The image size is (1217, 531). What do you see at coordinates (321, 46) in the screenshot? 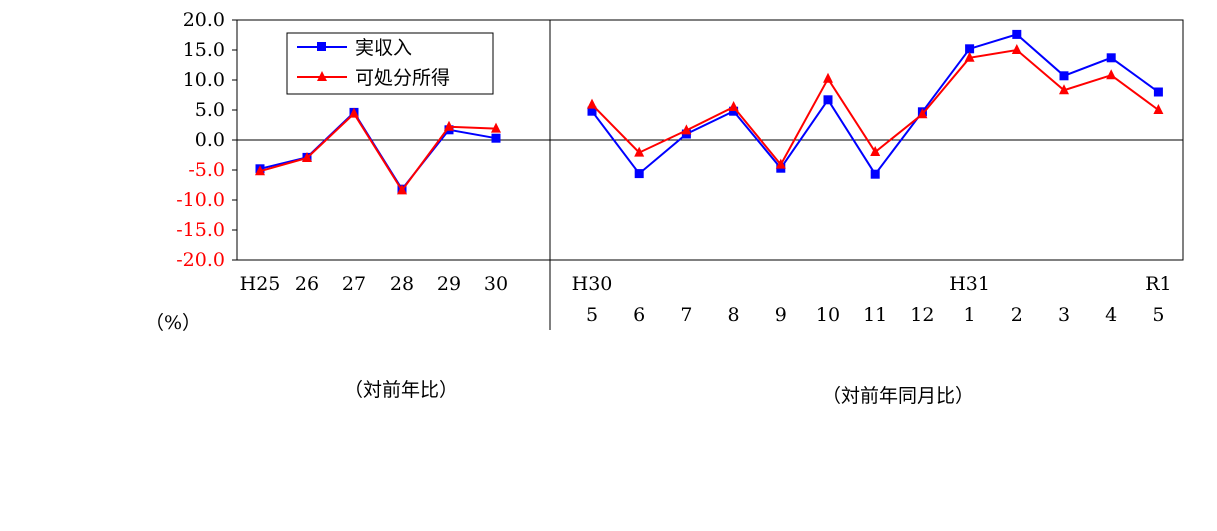
I see `legend-marker-series1` at bounding box center [321, 46].